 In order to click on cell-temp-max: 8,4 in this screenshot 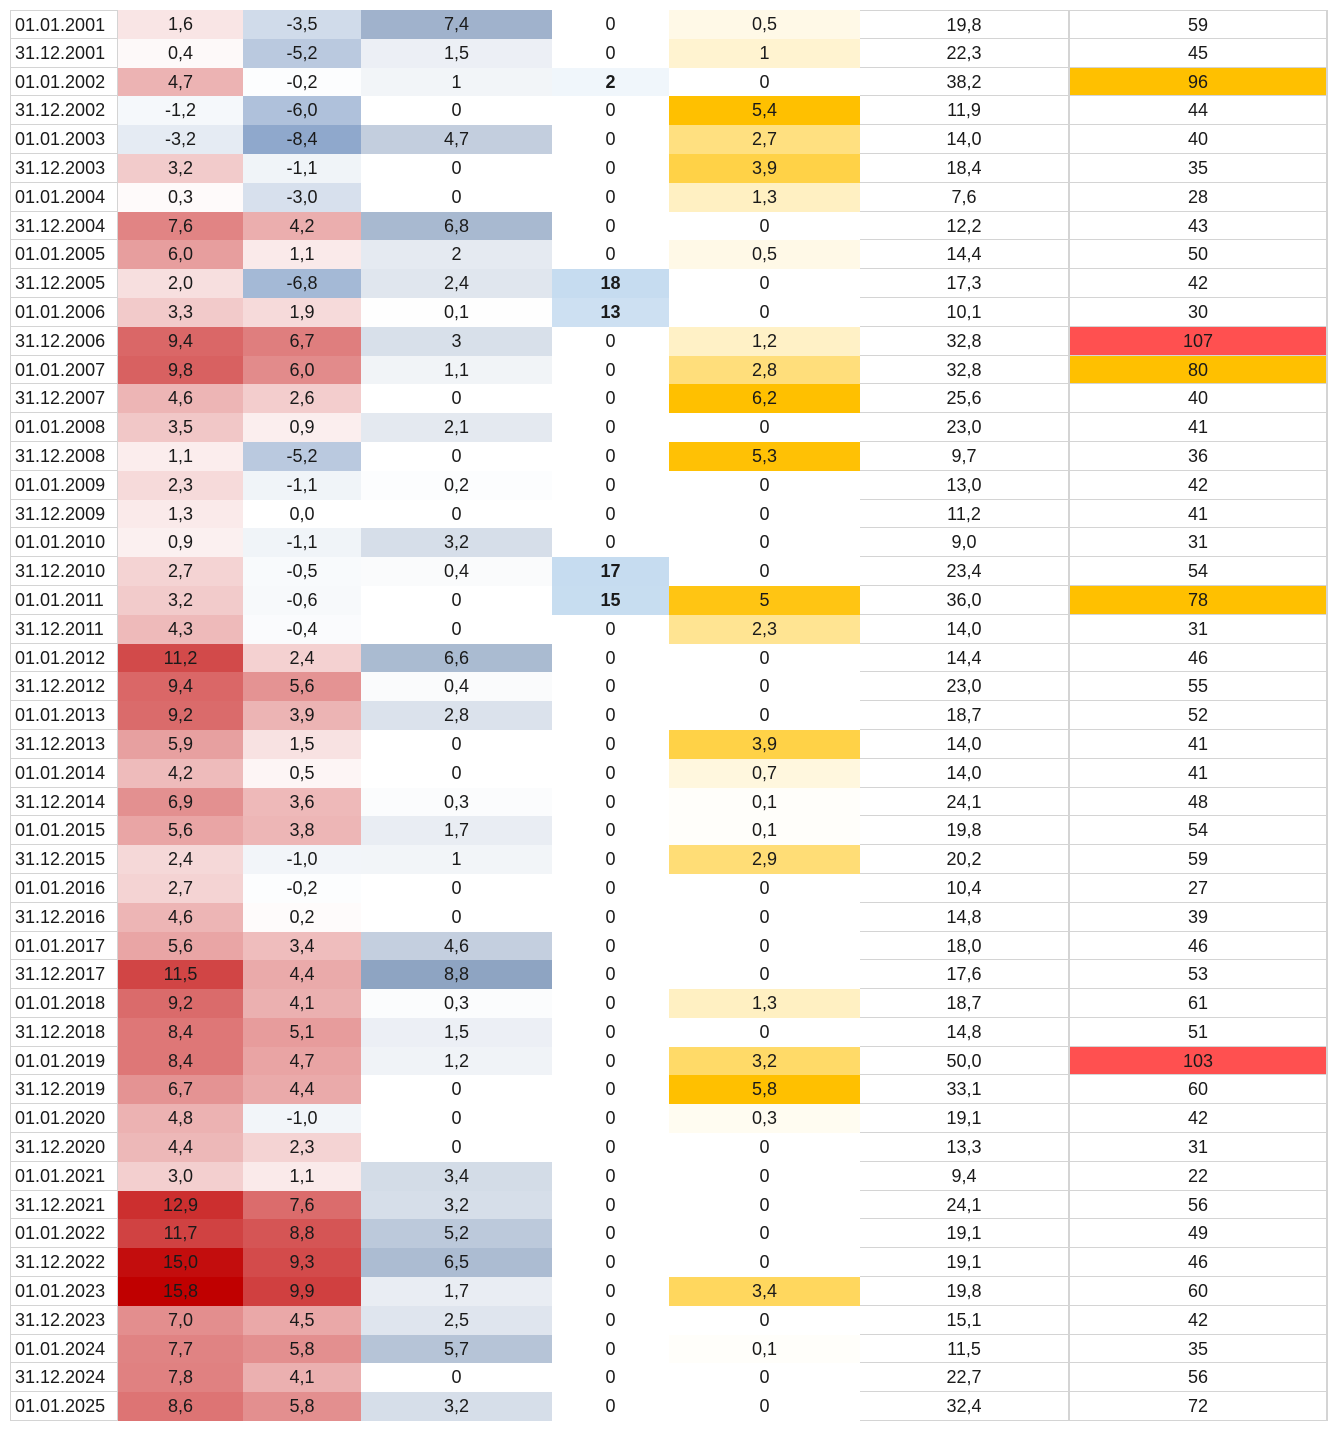, I will do `click(180, 1061)`.